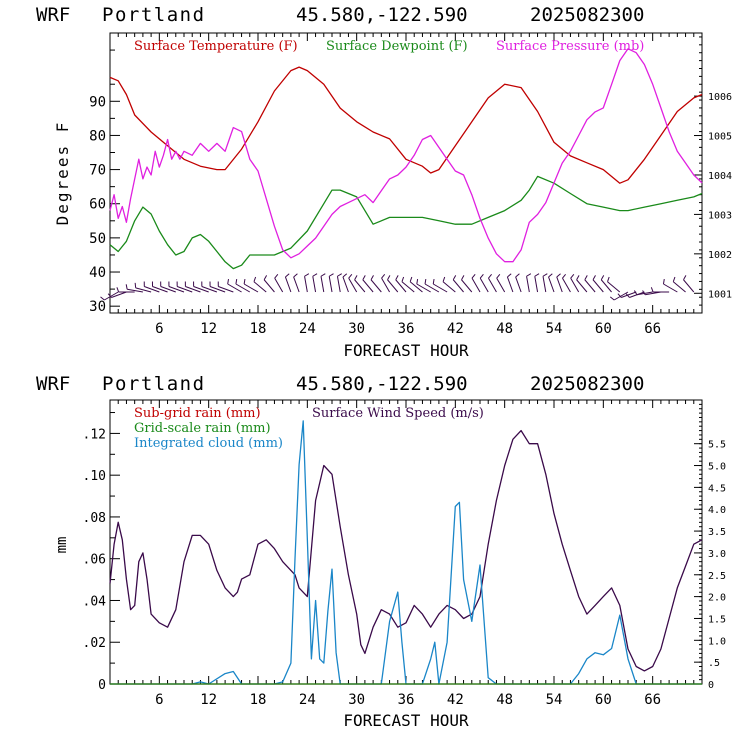  I want to click on legend-temperature: Surface Temperature (F), so click(216, 46).